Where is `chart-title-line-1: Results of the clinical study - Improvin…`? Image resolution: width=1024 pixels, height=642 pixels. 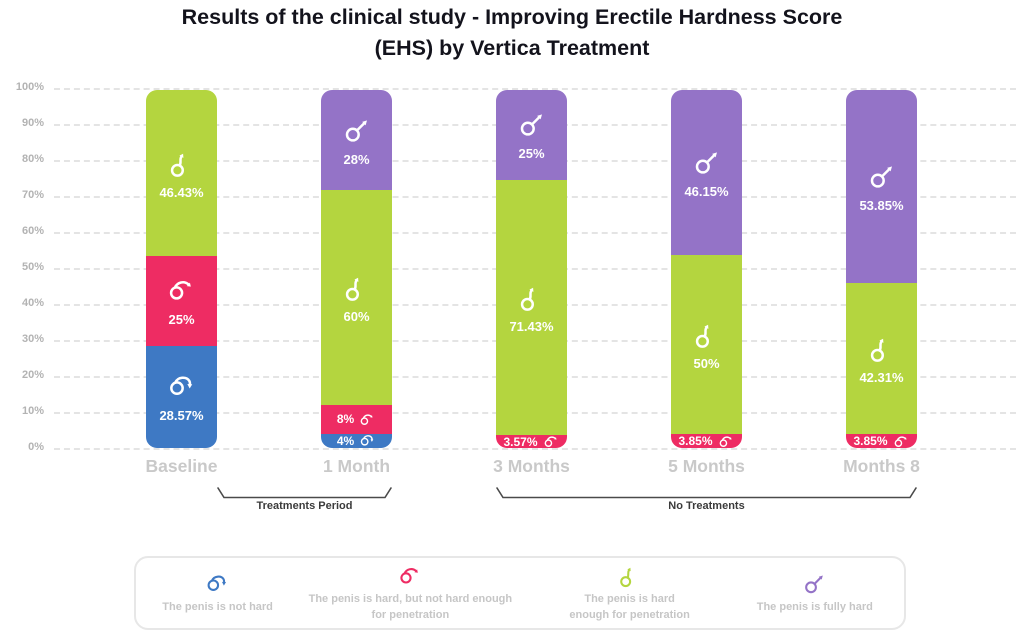 chart-title-line-1: Results of the clinical study - Improvin… is located at coordinates (512, 17).